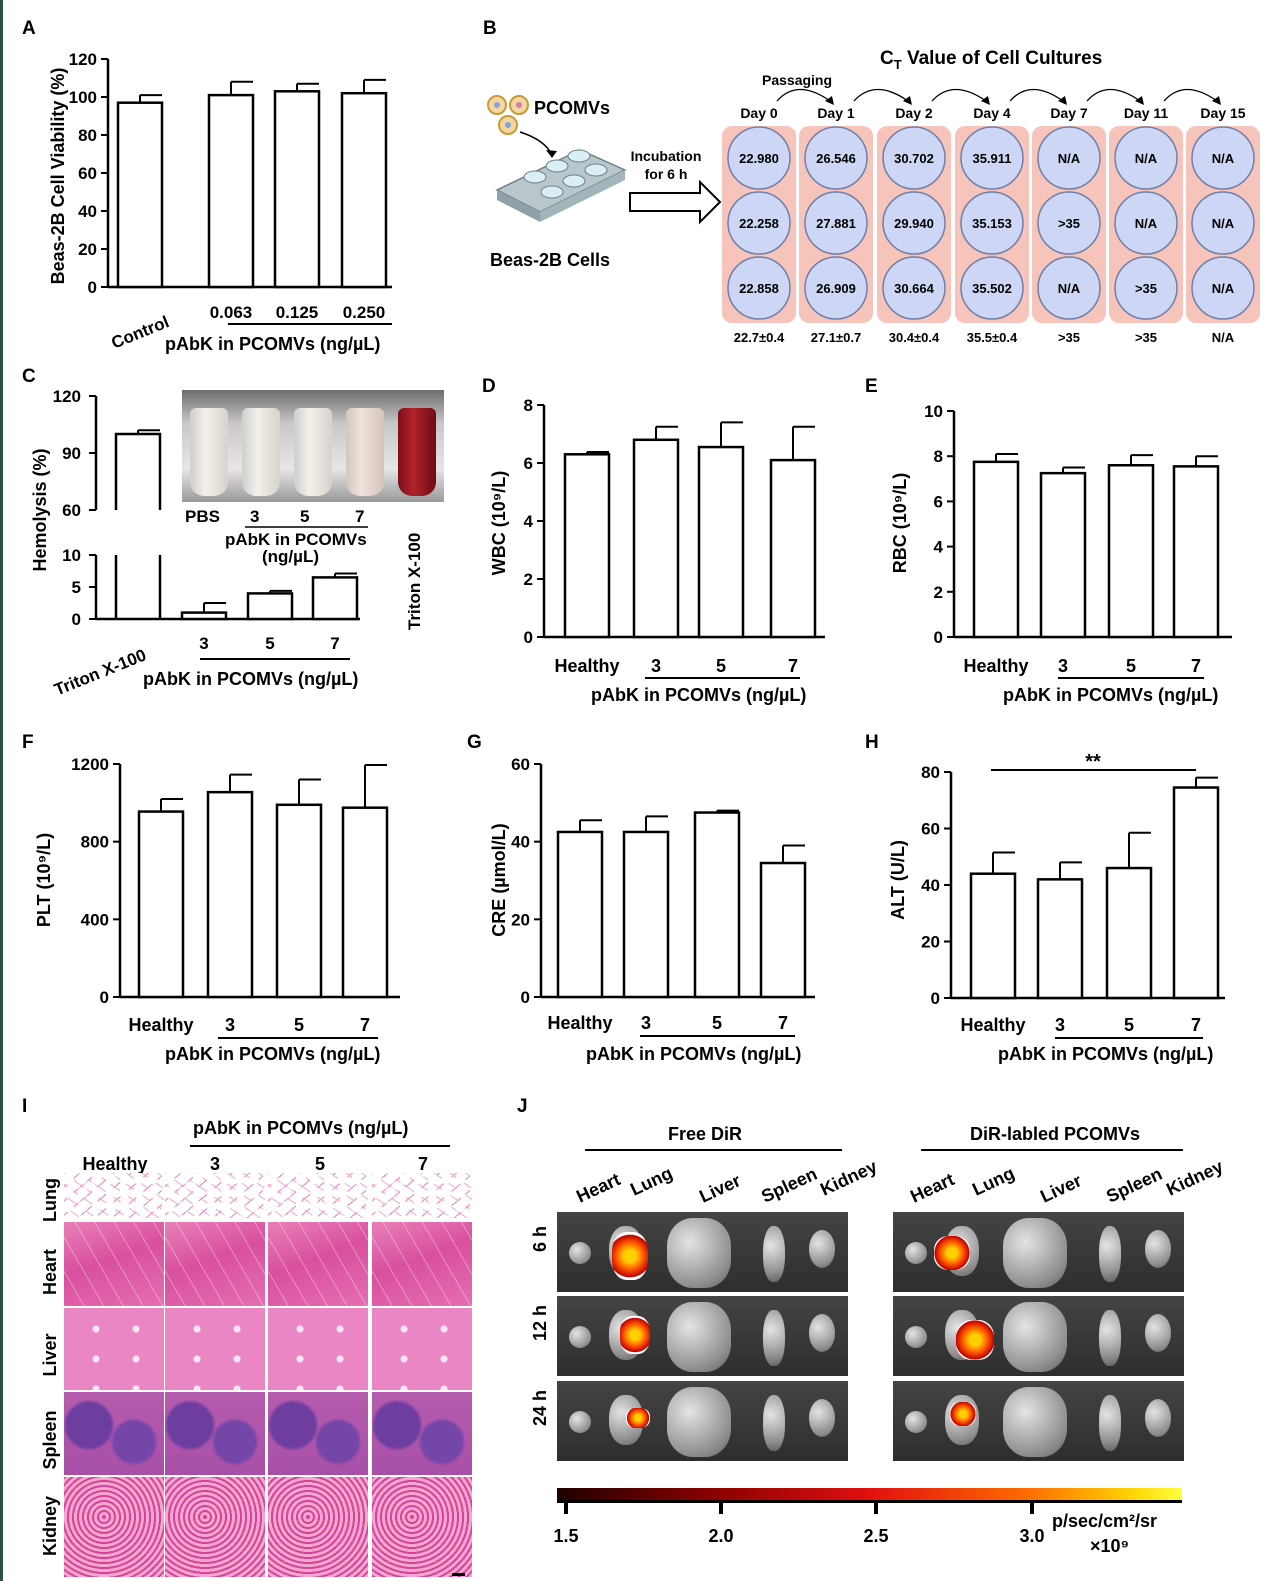 This screenshot has height=1581, width=1269. I want to click on e-ytick-label: 8, so click(938, 456).